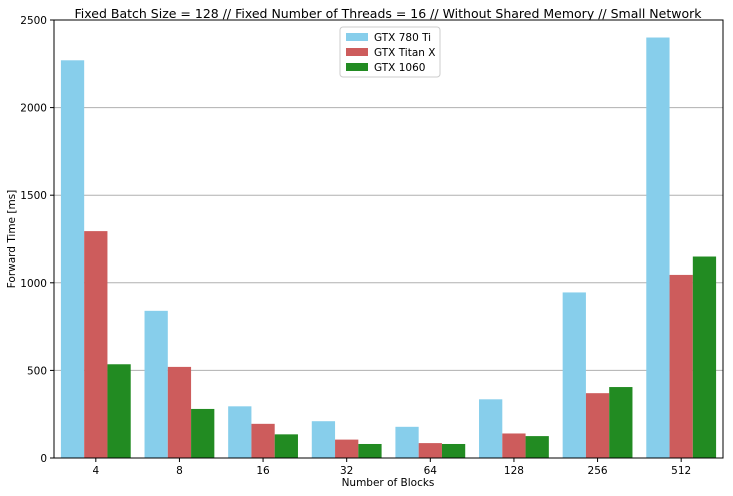 The height and width of the screenshot is (496, 733). I want to click on legend-label: GTX Titan X, so click(404, 53).